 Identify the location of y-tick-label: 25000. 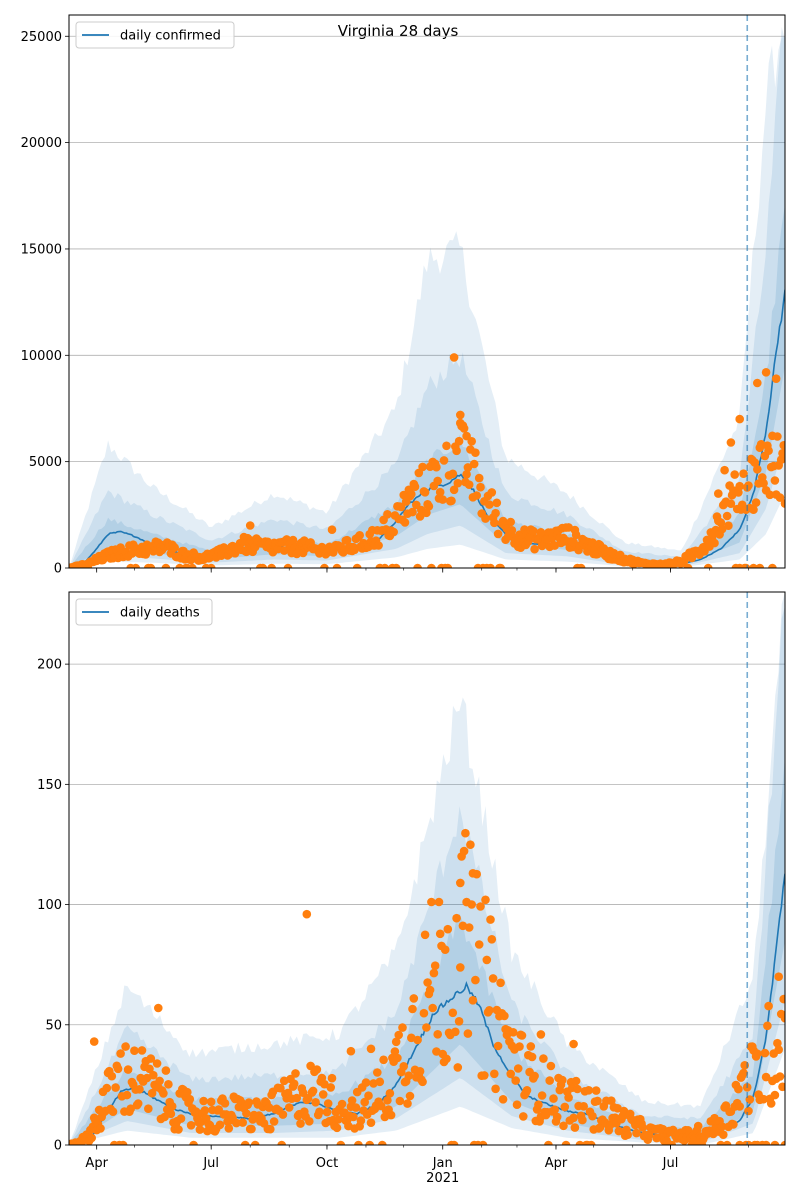
(41, 37).